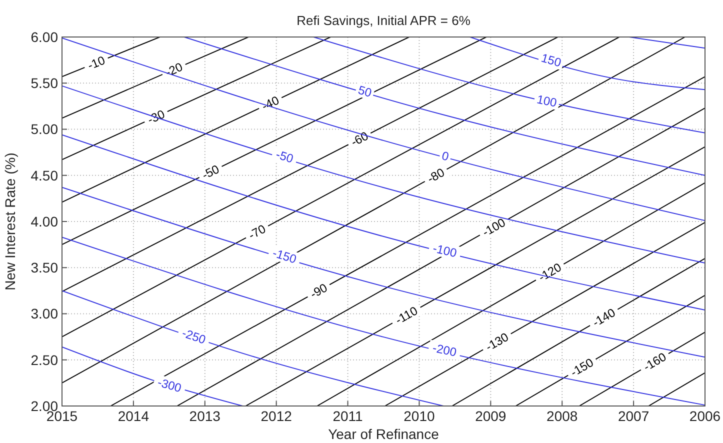 This screenshot has height=443, width=723. Describe the element at coordinates (406, 316) in the screenshot. I see `text: -110` at that location.